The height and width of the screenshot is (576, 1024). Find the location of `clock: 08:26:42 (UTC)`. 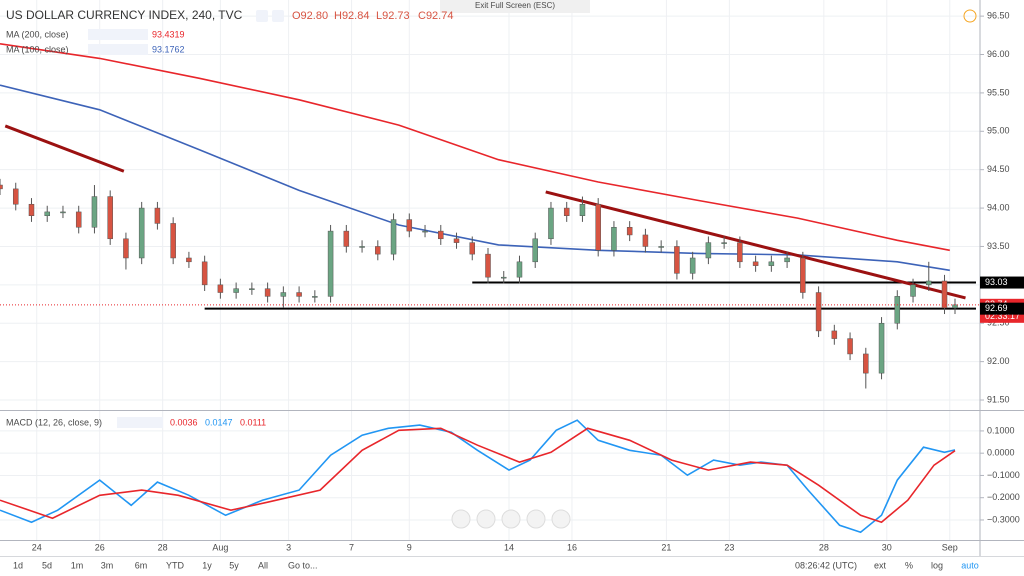

clock: 08:26:42 (UTC) is located at coordinates (826, 565).